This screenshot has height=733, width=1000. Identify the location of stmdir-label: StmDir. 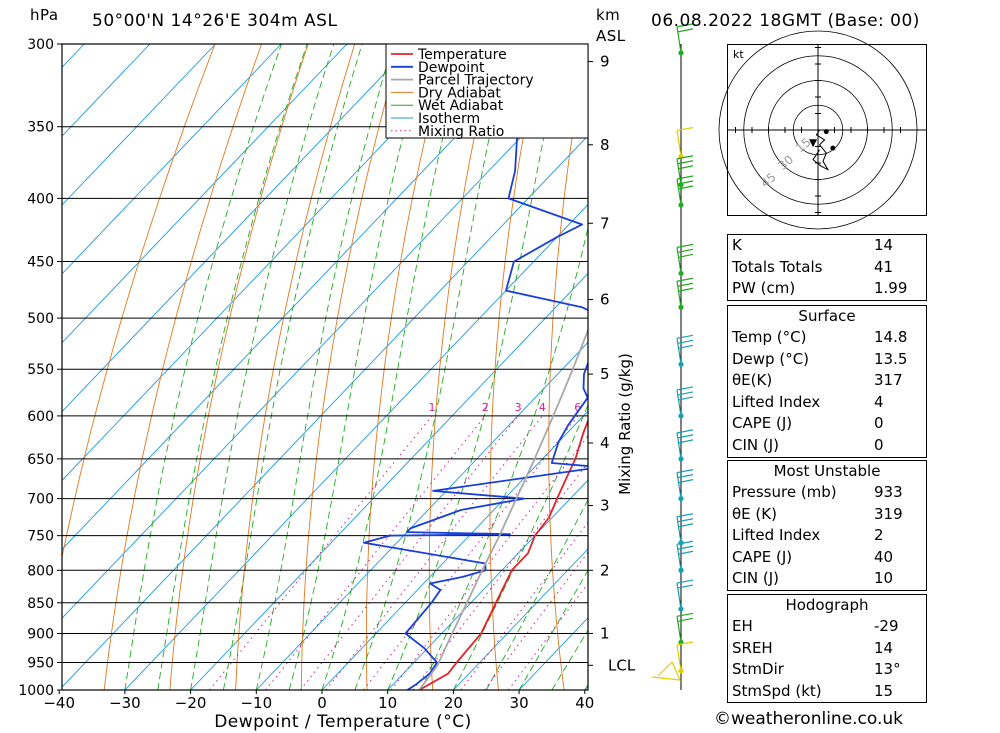
(758, 669).